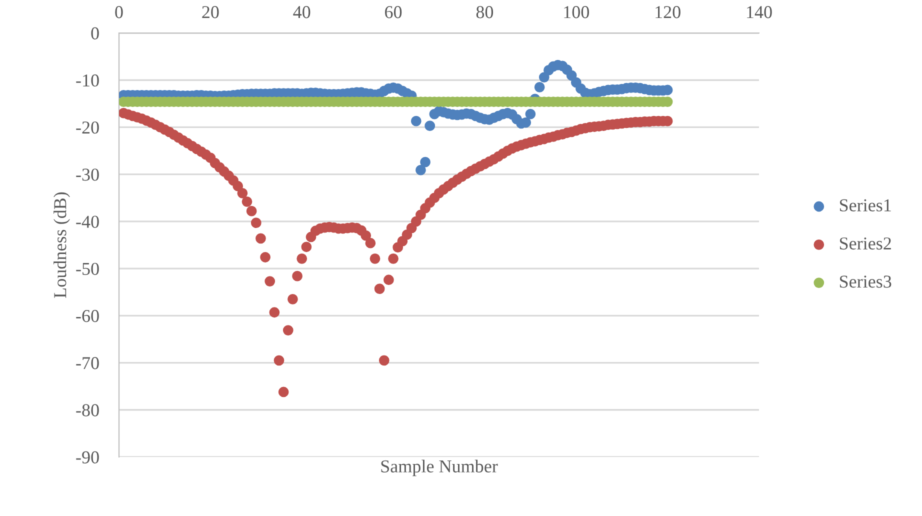  What do you see at coordinates (87, 363) in the screenshot?
I see `y-tick-label: -70` at bounding box center [87, 363].